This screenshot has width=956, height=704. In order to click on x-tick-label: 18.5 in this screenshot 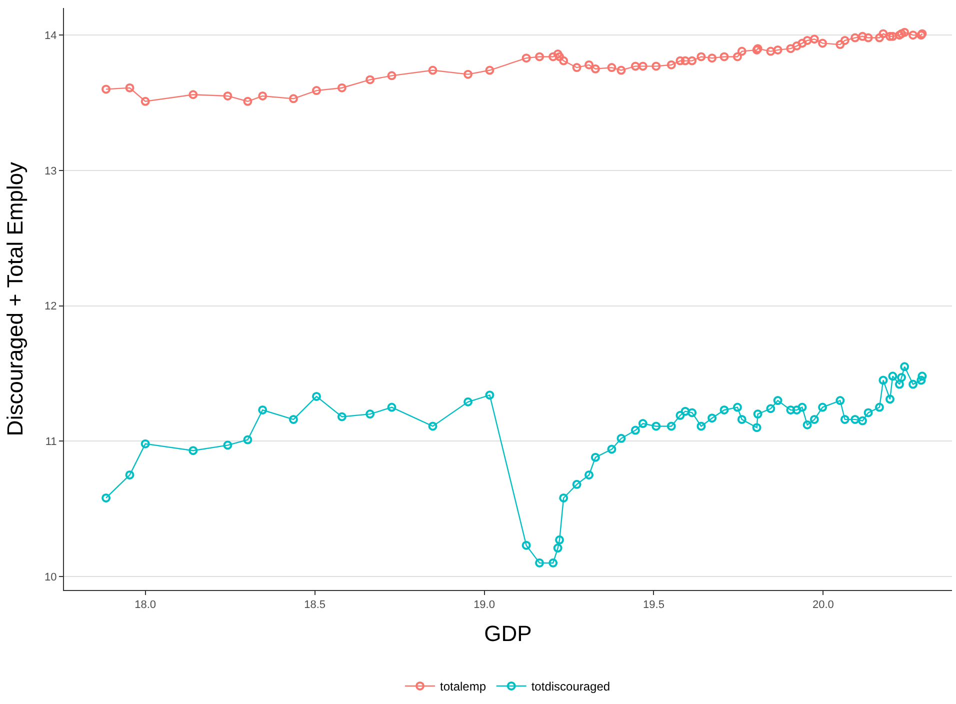, I will do `click(315, 605)`.